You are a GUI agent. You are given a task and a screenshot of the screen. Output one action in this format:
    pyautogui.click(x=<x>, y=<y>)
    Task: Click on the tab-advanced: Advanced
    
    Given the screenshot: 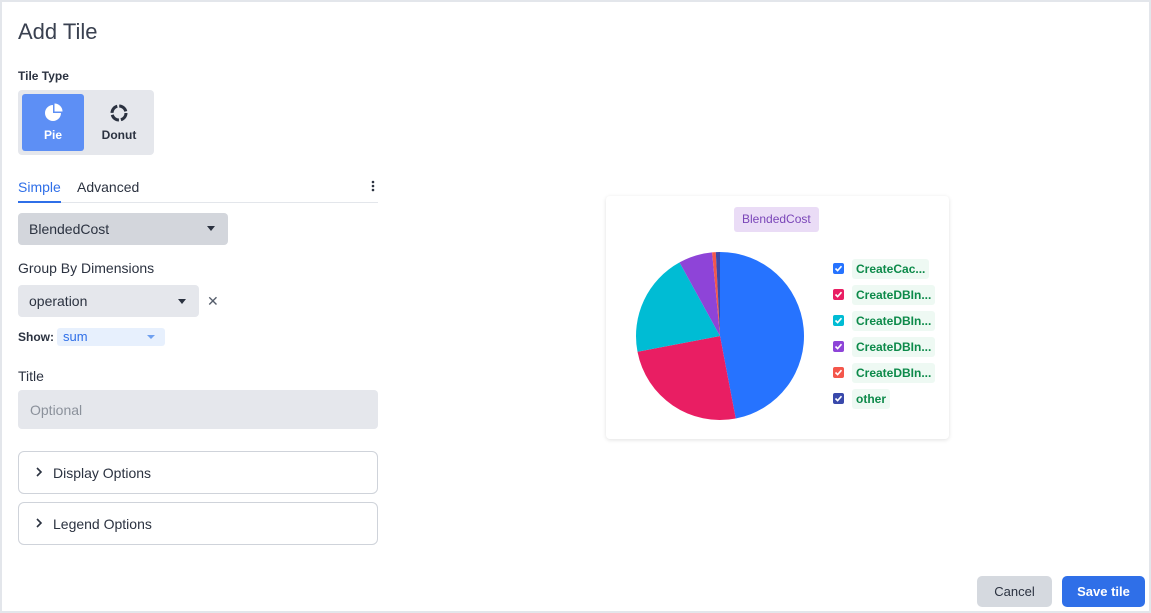 What is the action you would take?
    pyautogui.click(x=108, y=187)
    